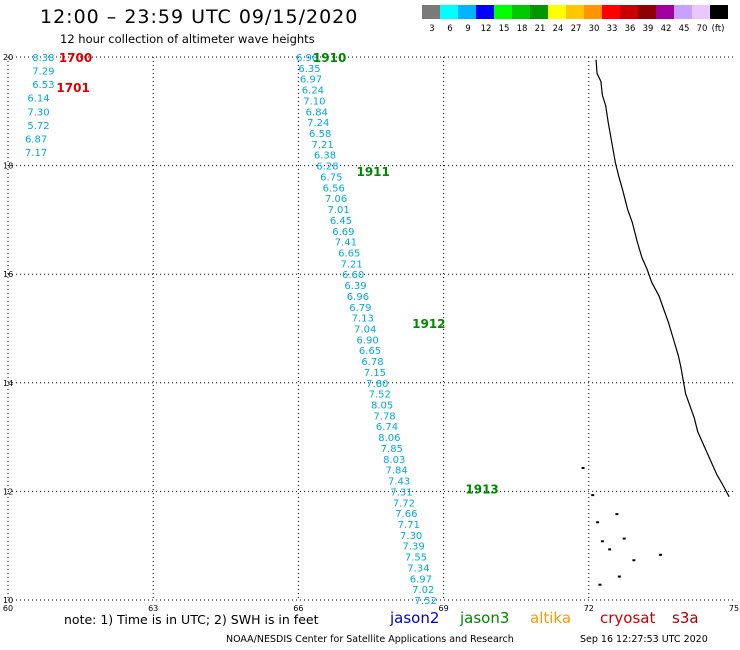  Describe the element at coordinates (352, 264) in the screenshot. I see `swh-value: 7.21` at that location.